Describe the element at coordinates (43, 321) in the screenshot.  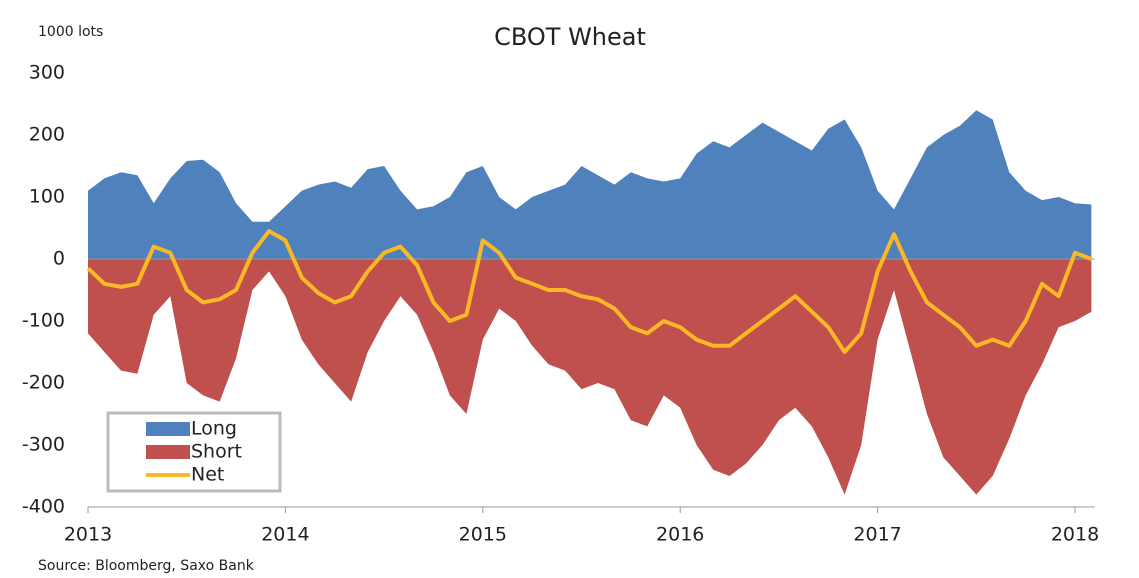
I see `y-tick-label: -100` at that location.